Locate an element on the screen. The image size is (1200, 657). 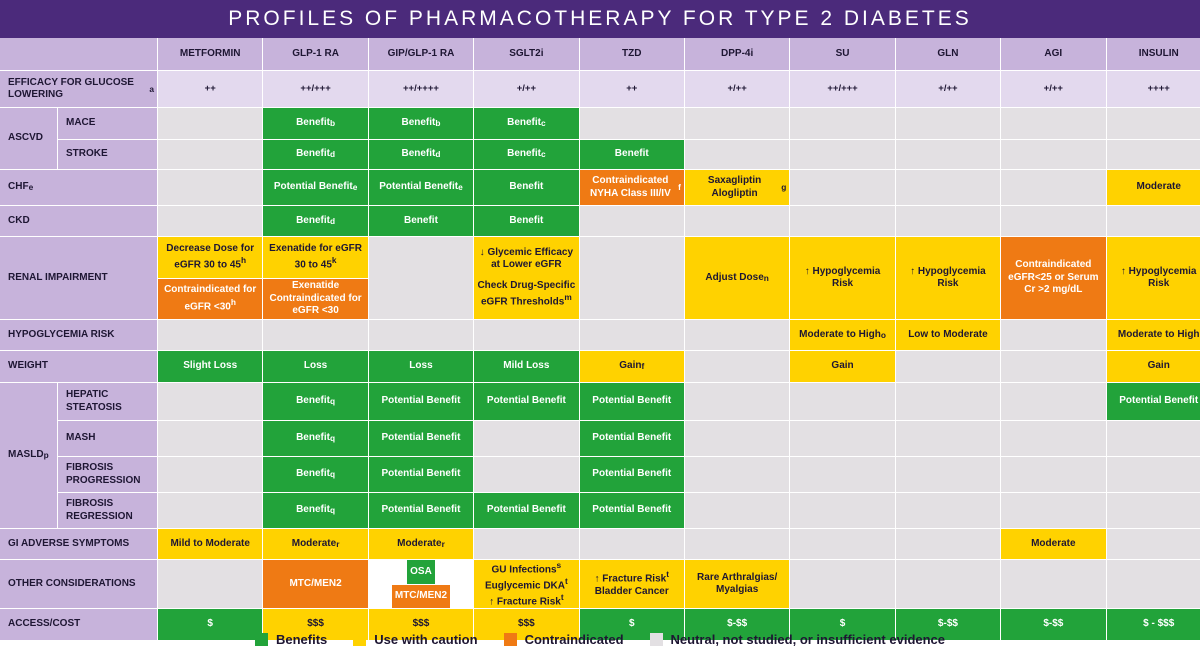
footnote-marker: c is located at coordinates (543, 123).